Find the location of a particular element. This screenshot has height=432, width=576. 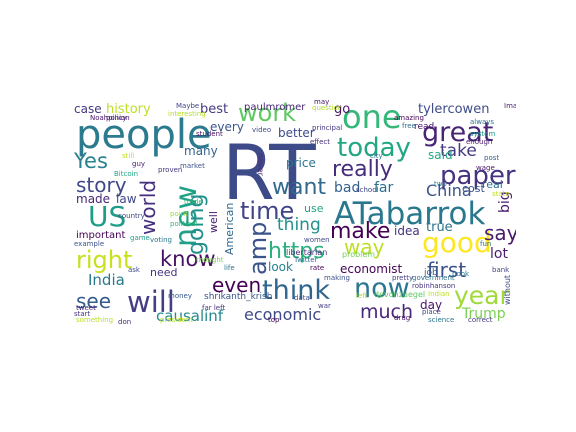

word: job is located at coordinates (431, 273).